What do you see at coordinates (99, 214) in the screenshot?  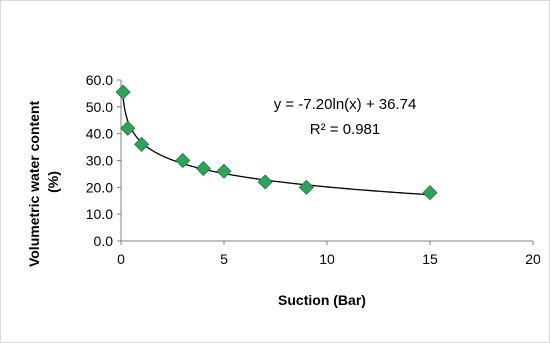 I see `y-tick-label: 10.0` at bounding box center [99, 214].